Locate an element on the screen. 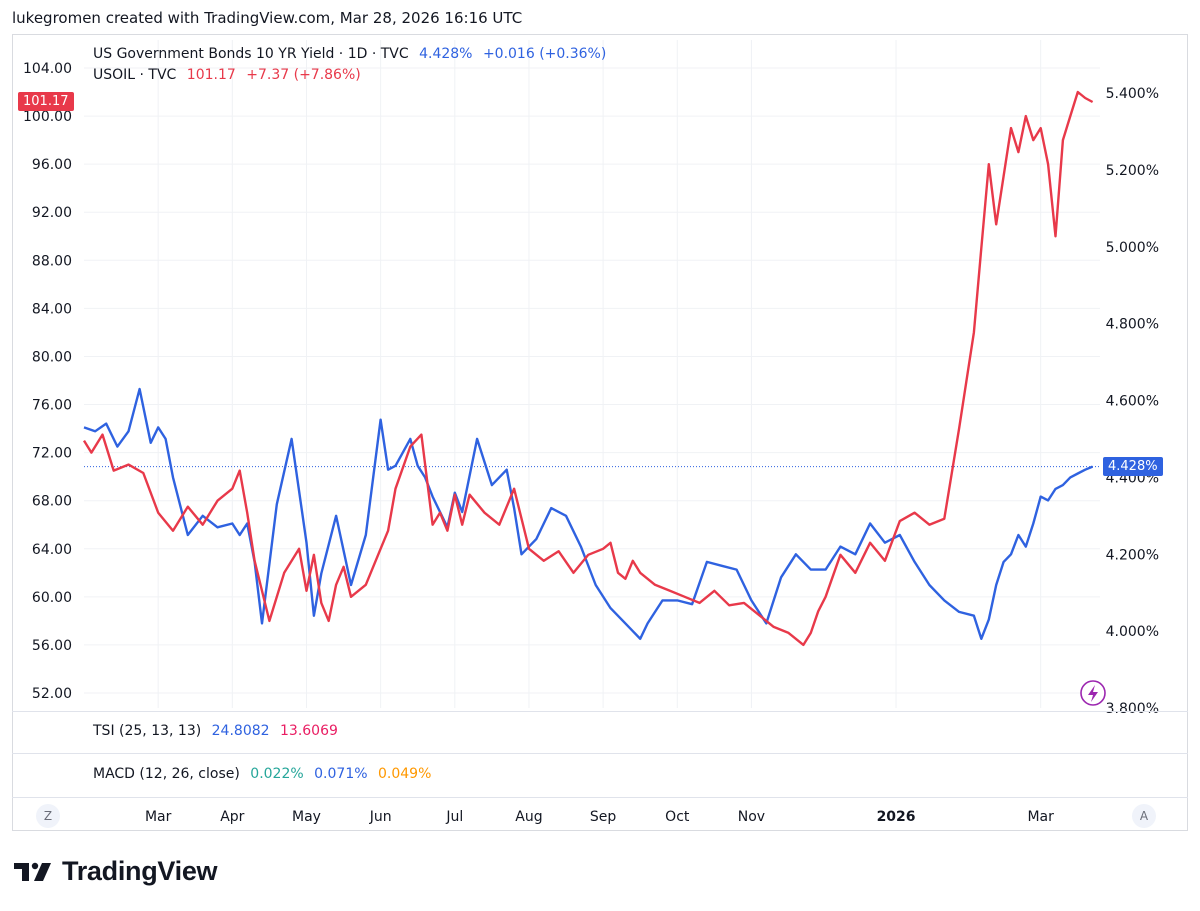  bond-legend-change: +0.016 (+0.36%) is located at coordinates (544, 54).